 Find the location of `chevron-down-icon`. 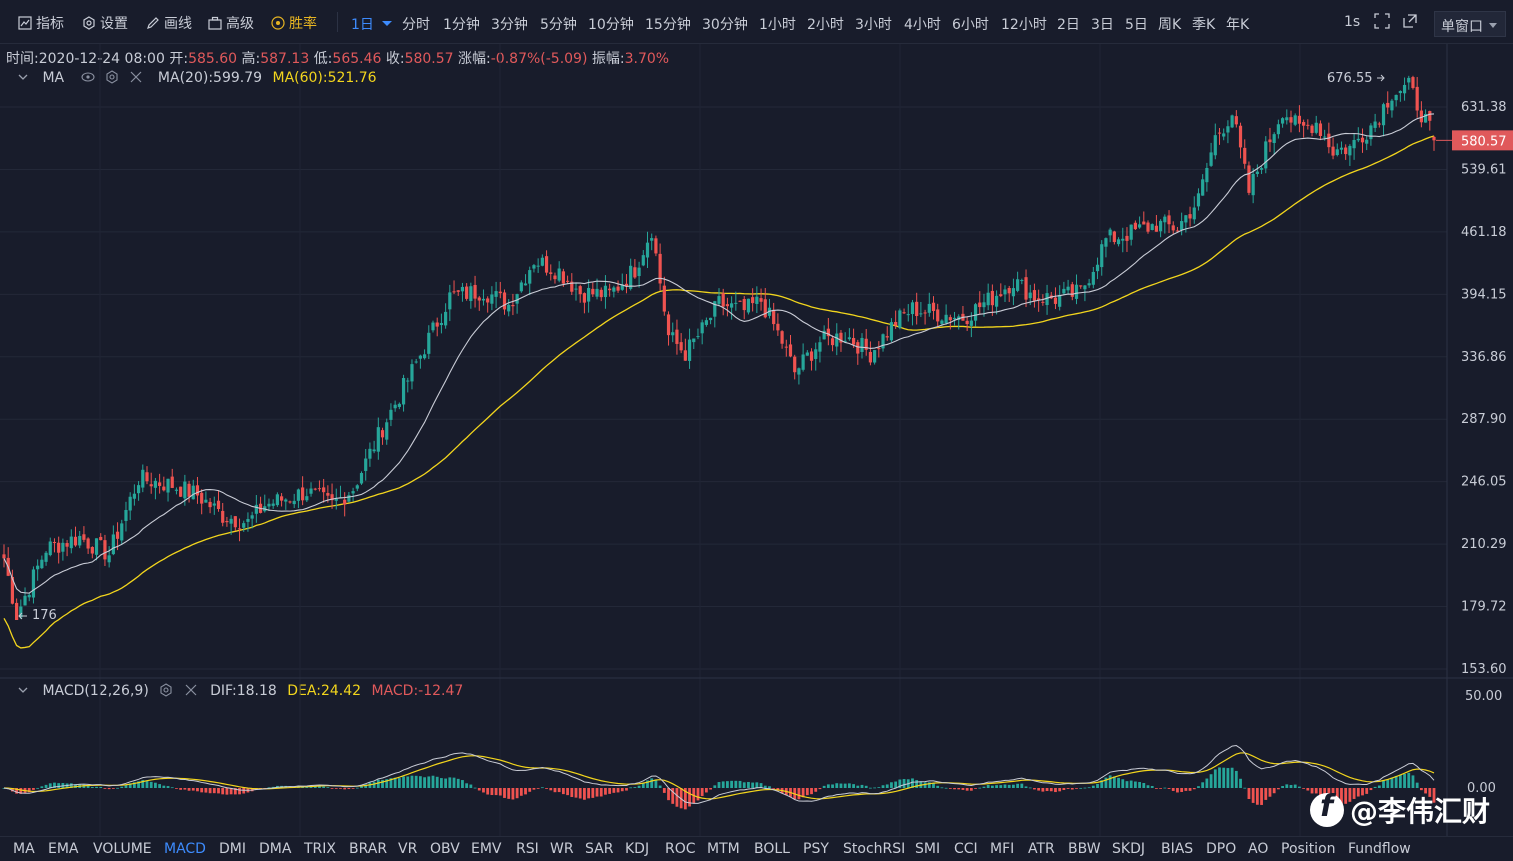

chevron-down-icon is located at coordinates (387, 23).